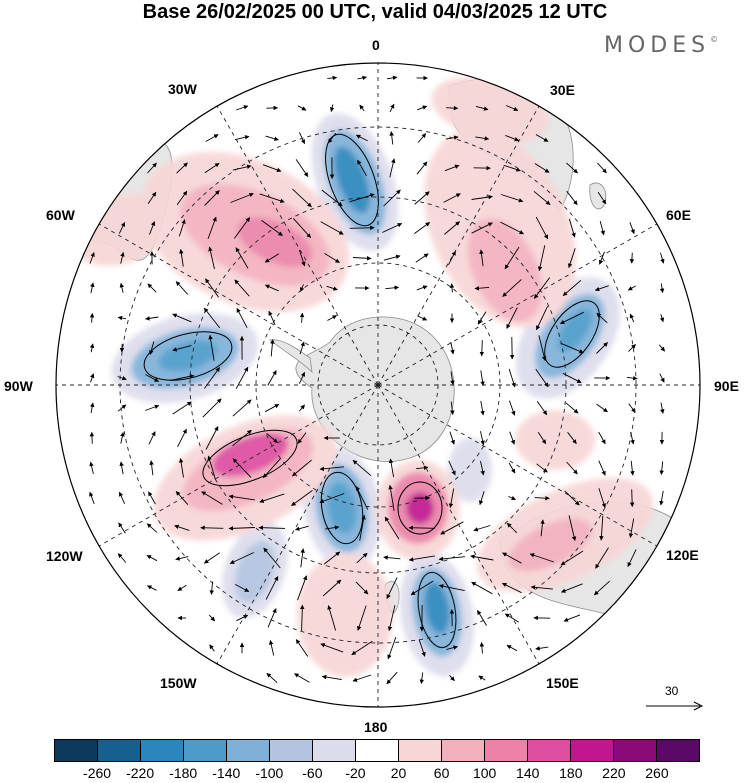 This screenshot has width=750, height=783. I want to click on colorbar-tick-label: -260, so click(97, 773).